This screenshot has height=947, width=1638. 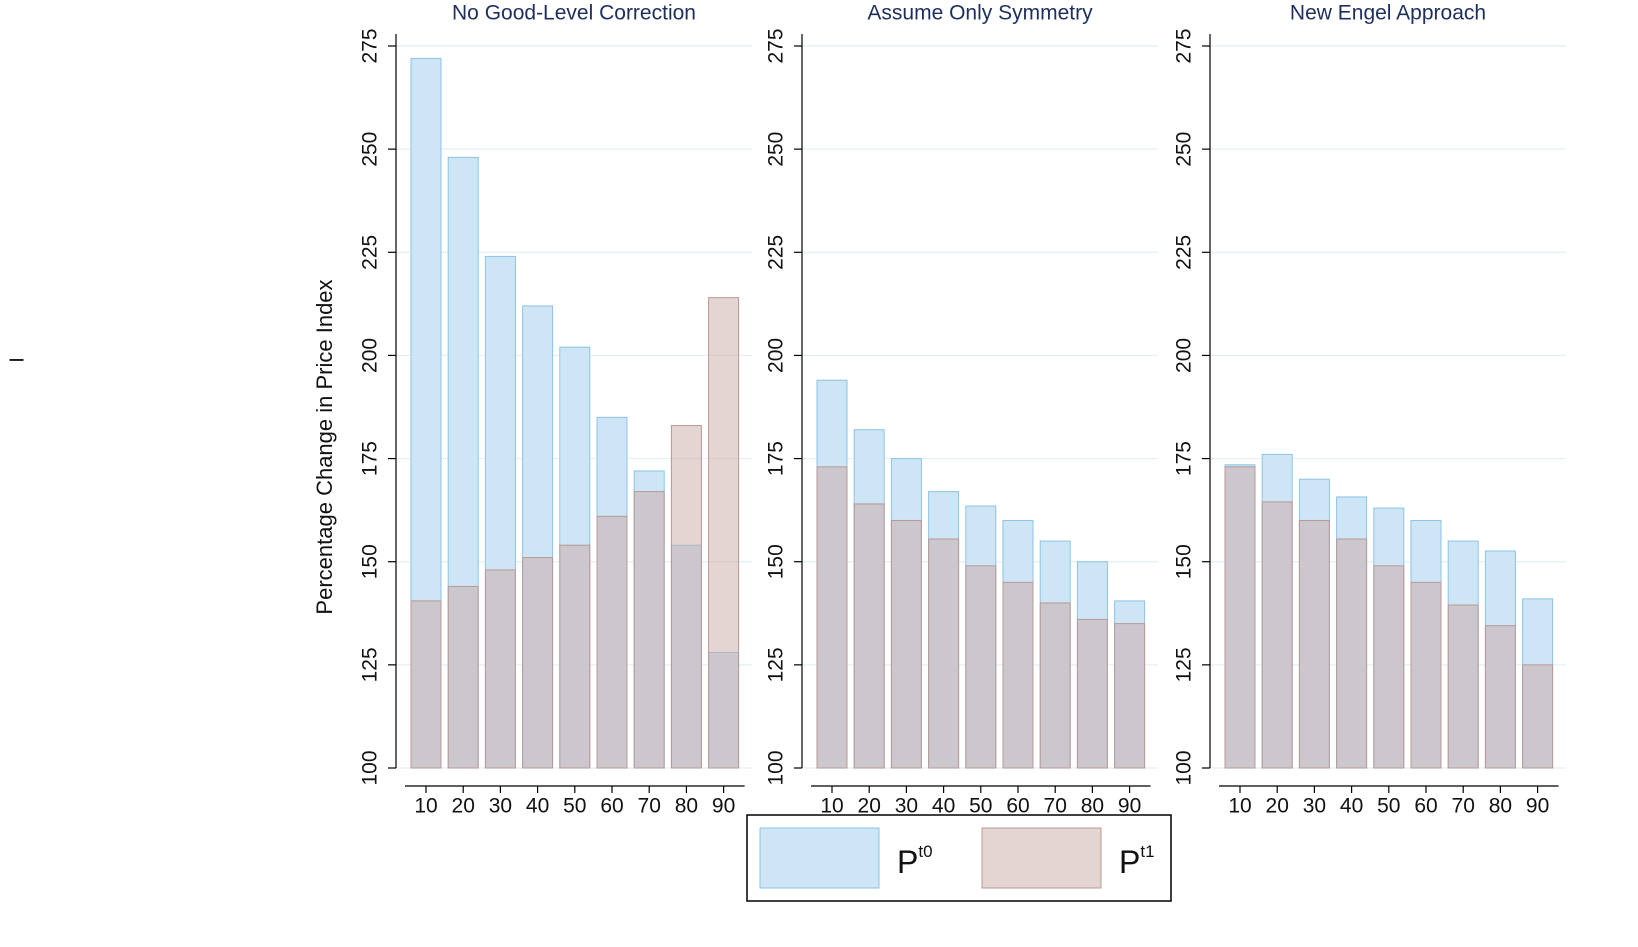 I want to click on legend-label: Pt1, so click(x=1137, y=861).